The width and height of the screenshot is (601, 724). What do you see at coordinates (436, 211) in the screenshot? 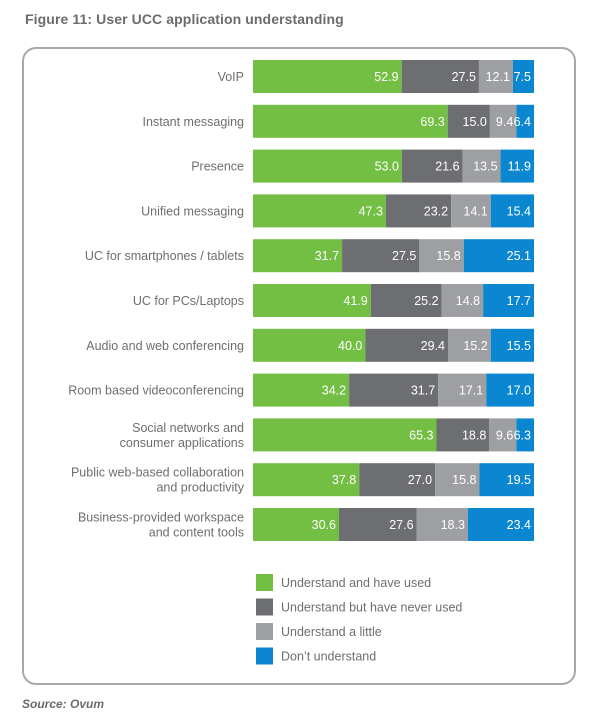
I see `data-label: 23.2` at bounding box center [436, 211].